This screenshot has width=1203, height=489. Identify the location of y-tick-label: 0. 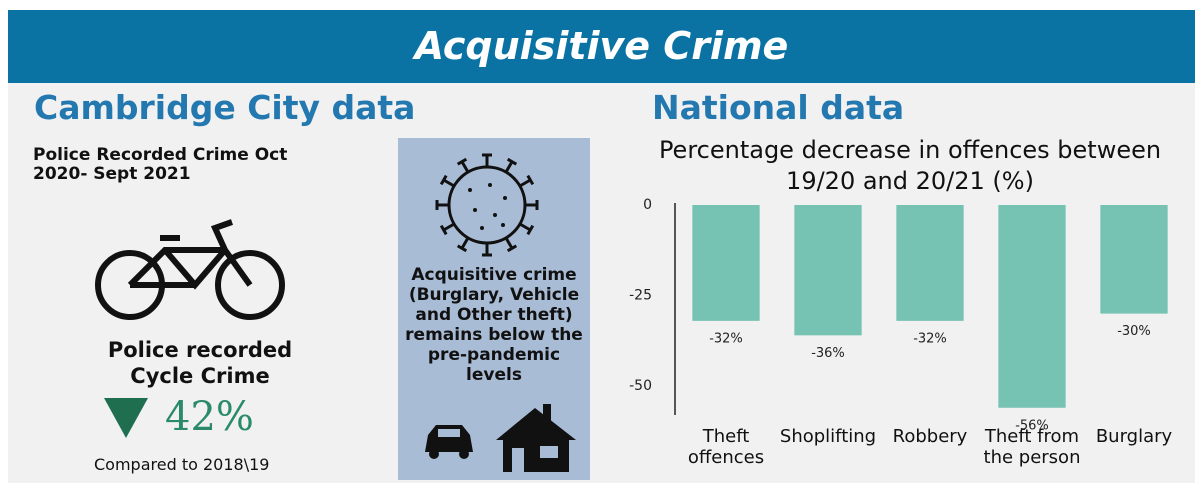
(647, 205).